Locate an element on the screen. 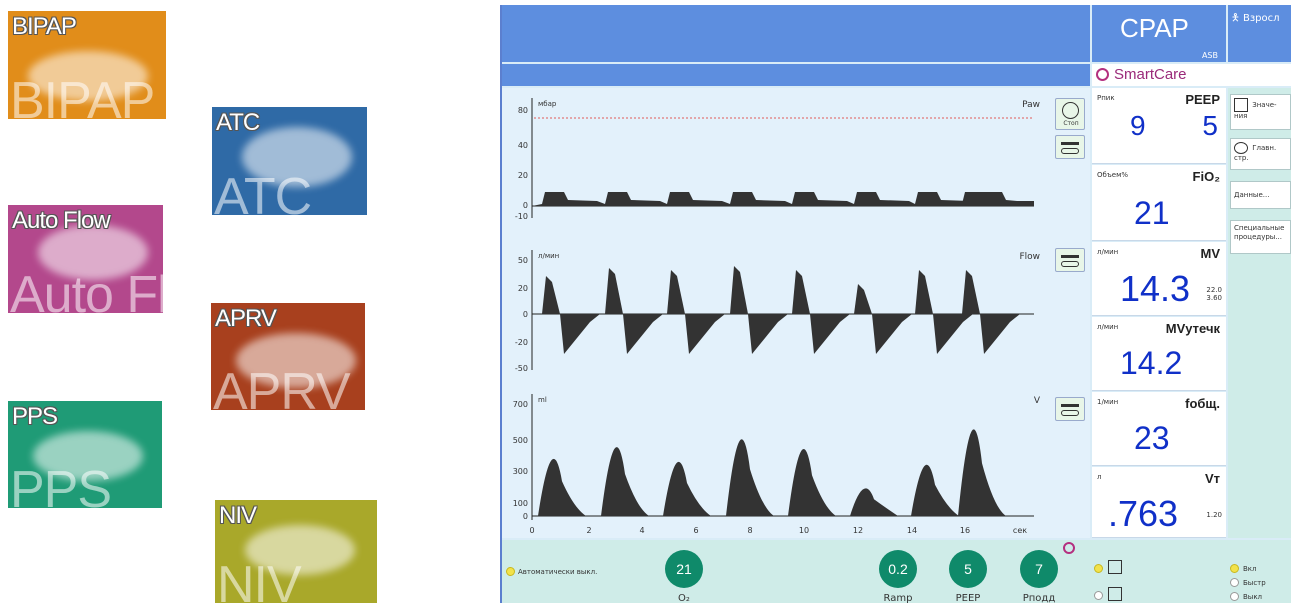  measurement-vt: л Vт .763 1.20 is located at coordinates (1159, 502).